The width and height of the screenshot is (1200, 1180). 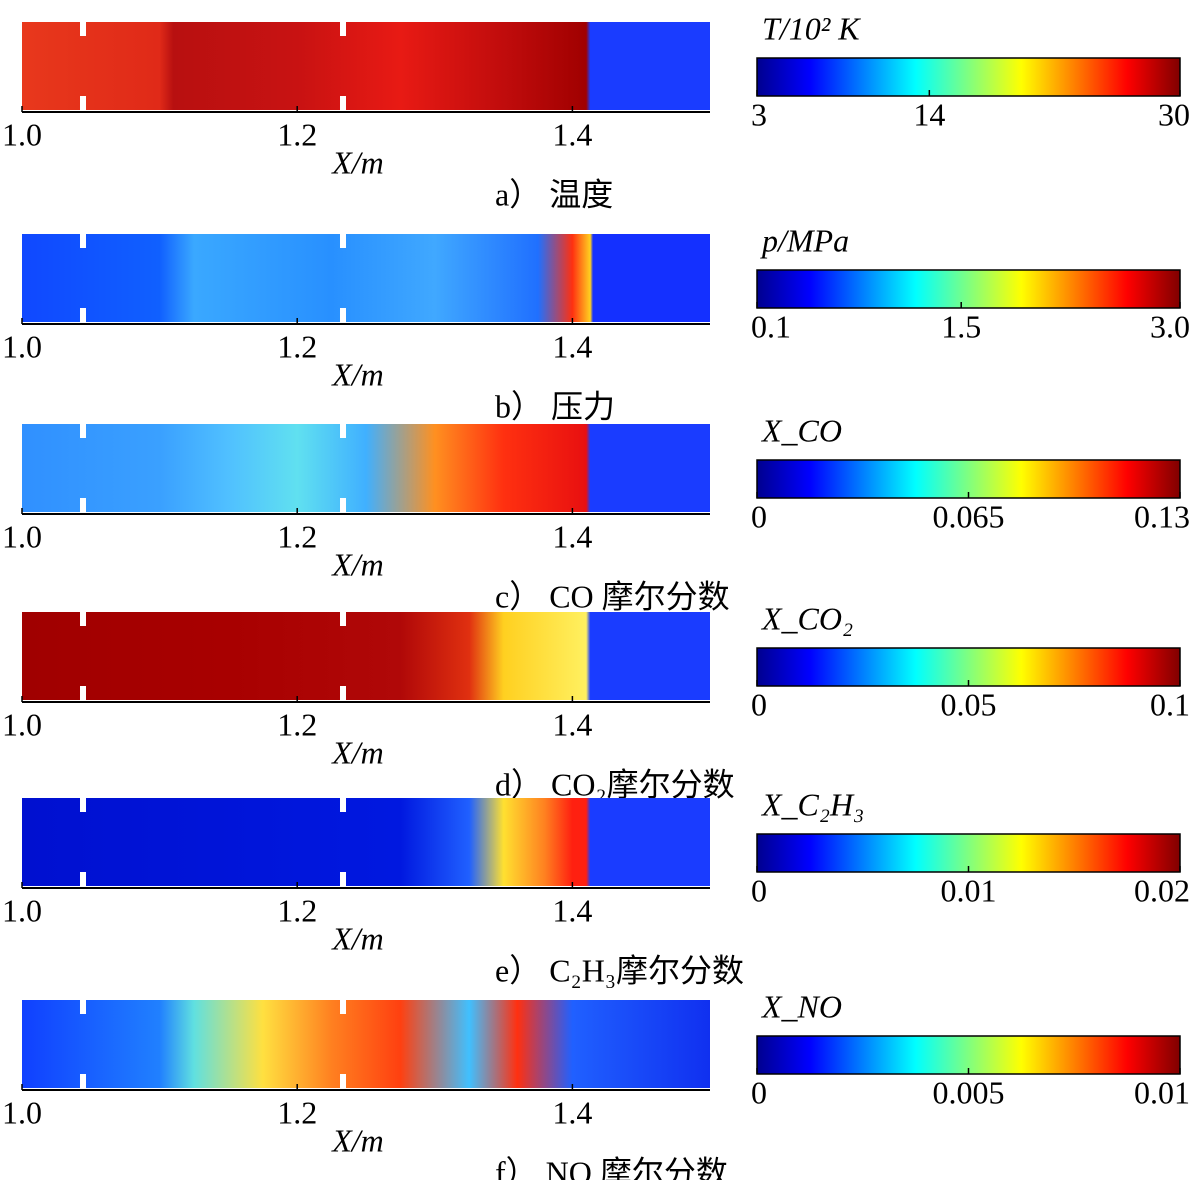 I want to click on colorbar-tick-label: 0.02, so click(x=1162, y=890).